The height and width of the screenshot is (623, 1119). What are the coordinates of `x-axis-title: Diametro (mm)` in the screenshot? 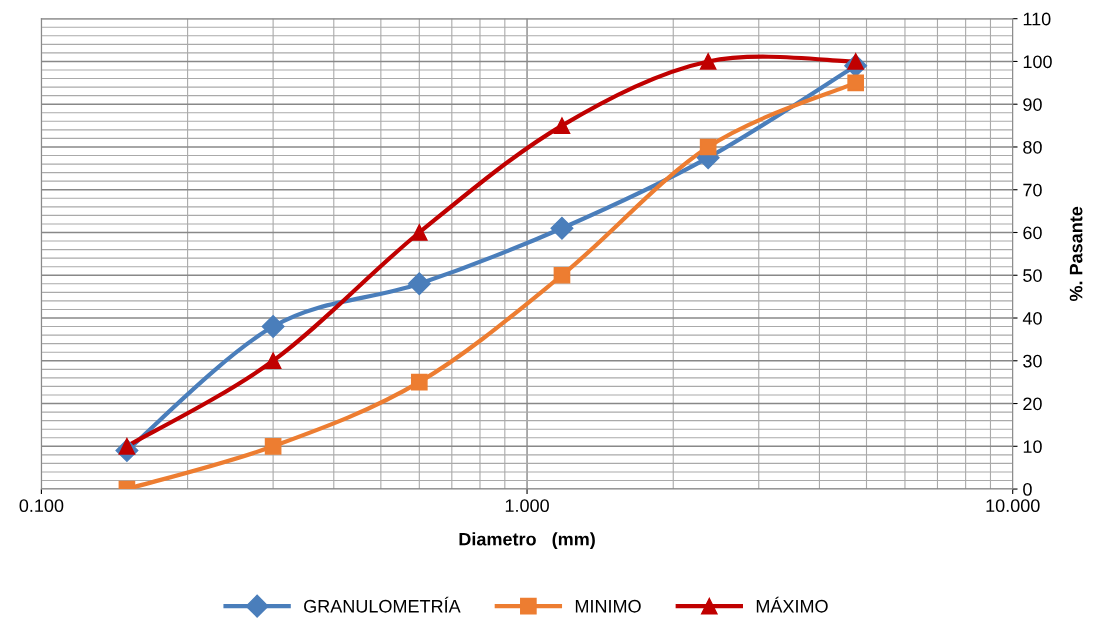 It's located at (527, 541).